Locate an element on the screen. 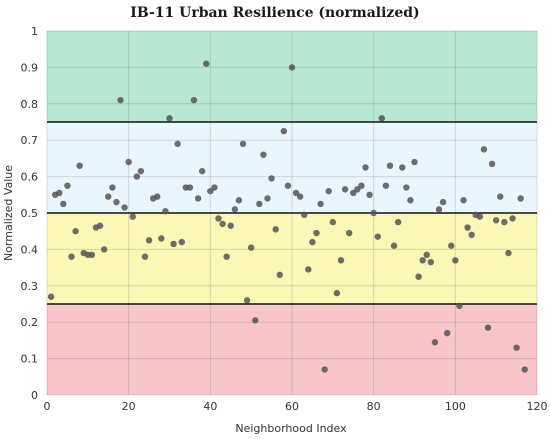 The height and width of the screenshot is (439, 550). y-axis-label: Normalized Value is located at coordinates (8, 213).